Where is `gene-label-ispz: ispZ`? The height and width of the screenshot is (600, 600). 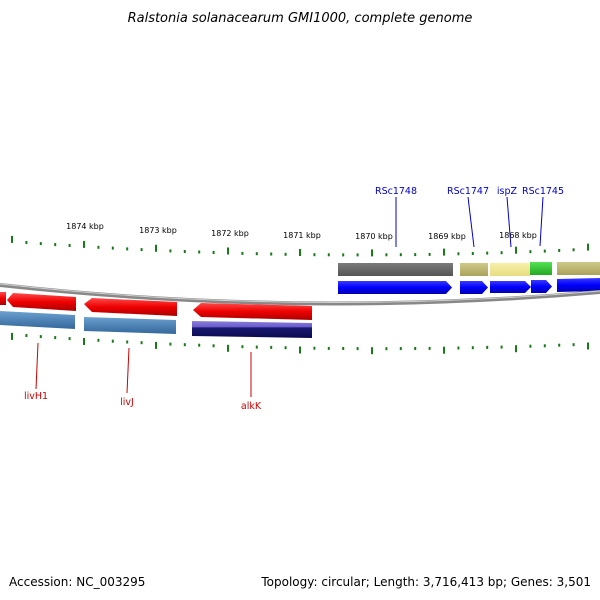 gene-label-ispz: ispZ is located at coordinates (507, 191).